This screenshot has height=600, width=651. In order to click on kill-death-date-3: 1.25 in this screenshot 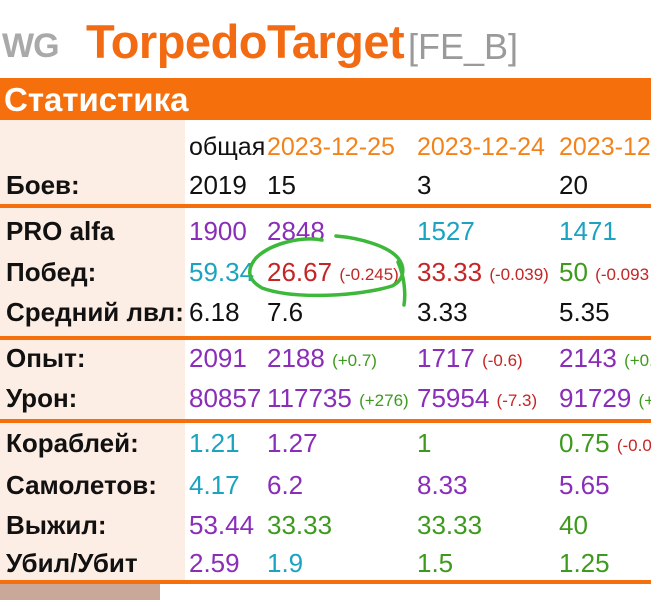, I will do `click(584, 563)`.